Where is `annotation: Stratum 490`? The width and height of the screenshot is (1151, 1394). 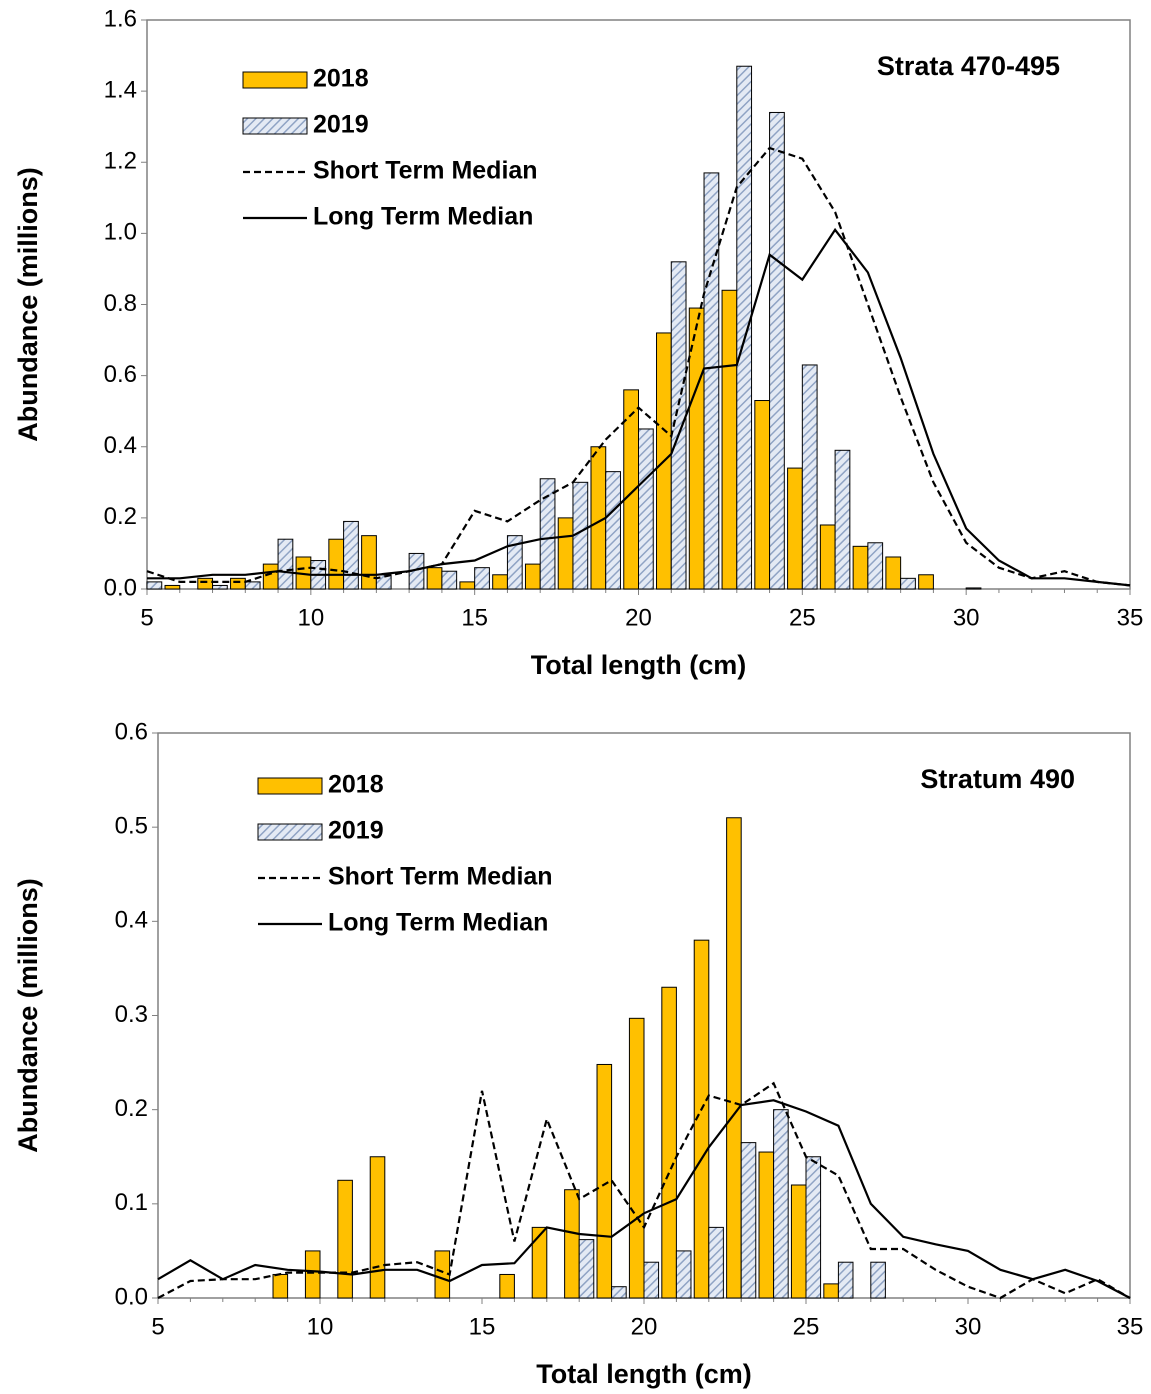
annotation: Stratum 490 is located at coordinates (997, 779).